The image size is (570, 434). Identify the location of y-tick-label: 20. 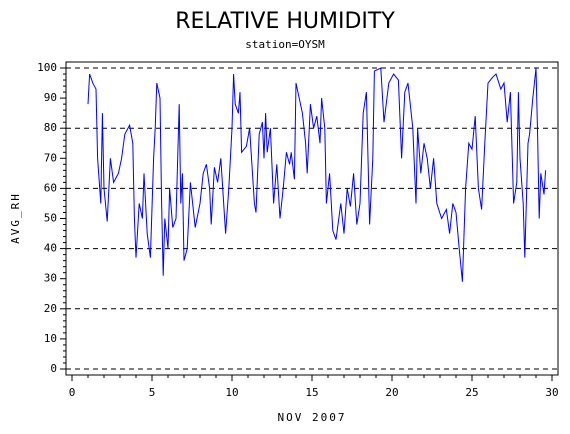
(50, 308).